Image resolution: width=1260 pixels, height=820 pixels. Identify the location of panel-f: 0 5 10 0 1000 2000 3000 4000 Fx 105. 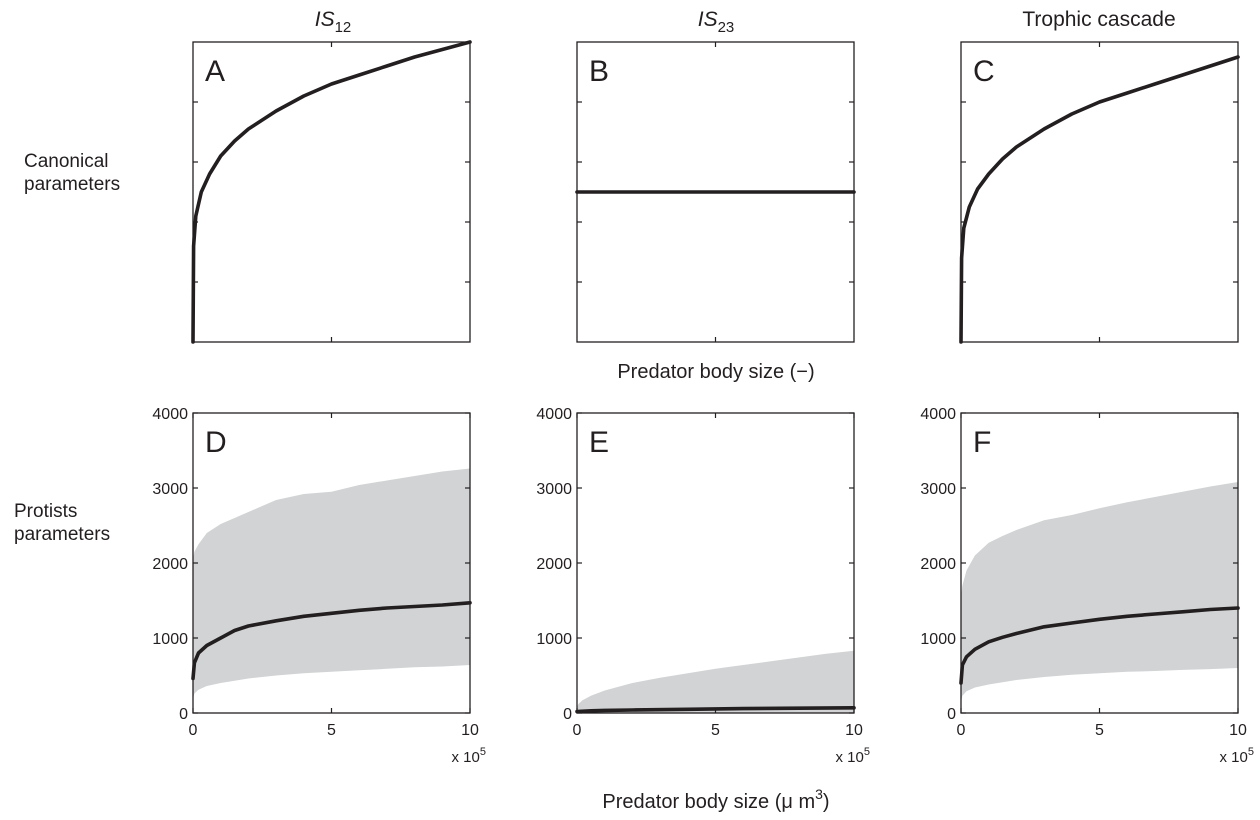
(1087, 586).